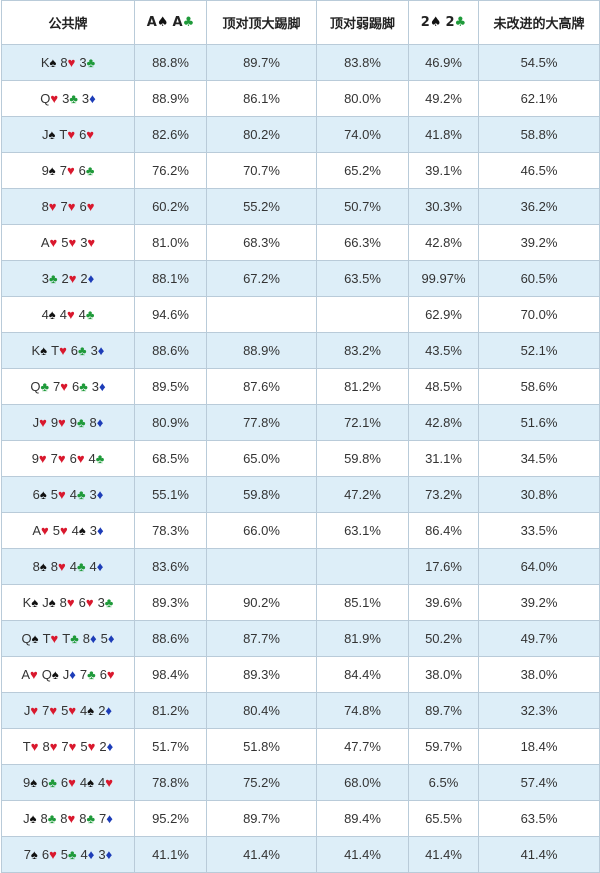 The width and height of the screenshot is (600, 873). Describe the element at coordinates (93, 494) in the screenshot. I see `card-rank: 3` at that location.